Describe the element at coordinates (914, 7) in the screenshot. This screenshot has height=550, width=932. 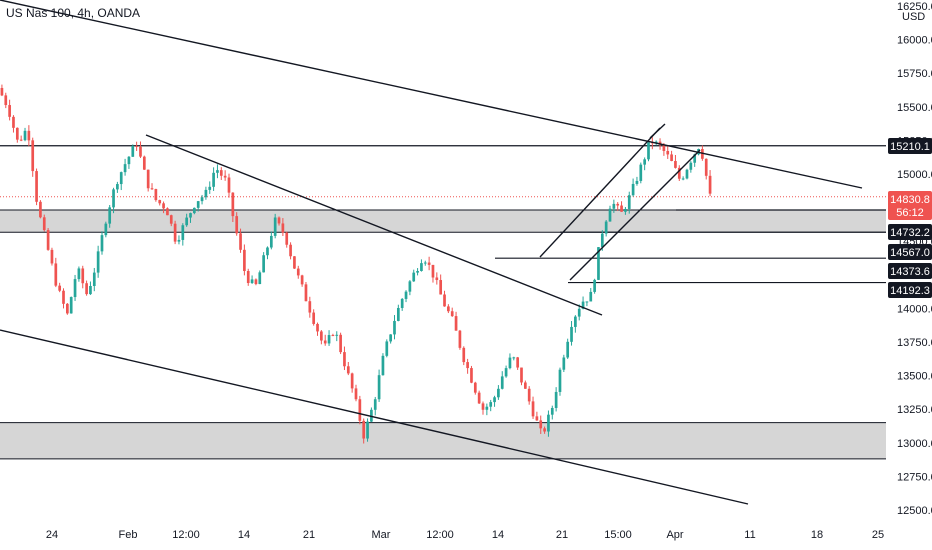
I see `y-tick-label: 16250.0` at that location.